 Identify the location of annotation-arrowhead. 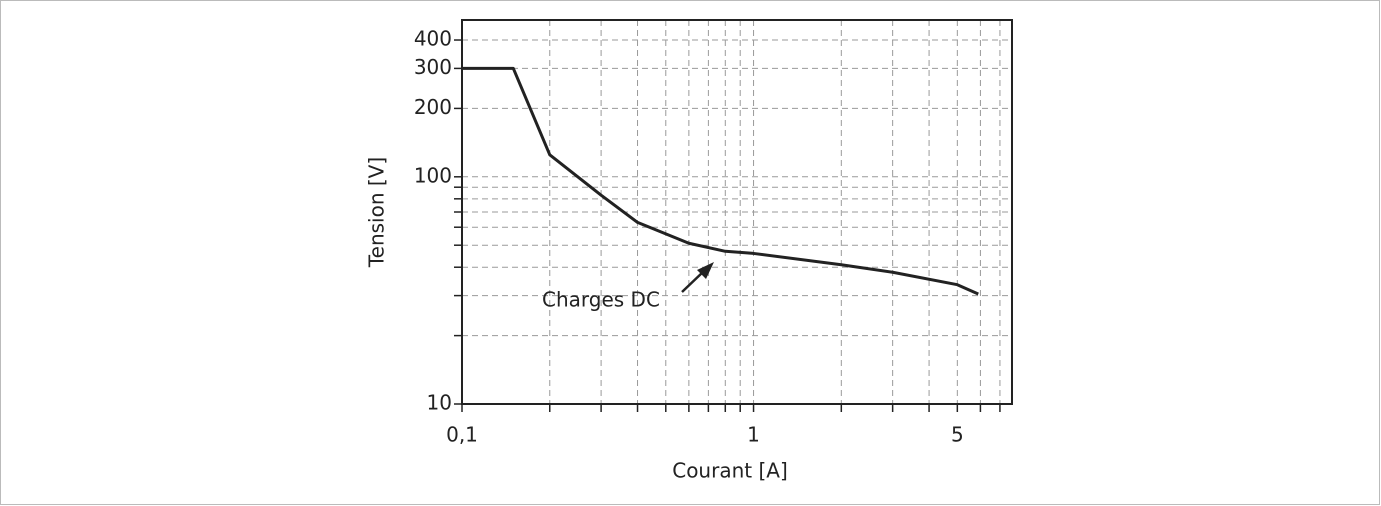
(705, 270).